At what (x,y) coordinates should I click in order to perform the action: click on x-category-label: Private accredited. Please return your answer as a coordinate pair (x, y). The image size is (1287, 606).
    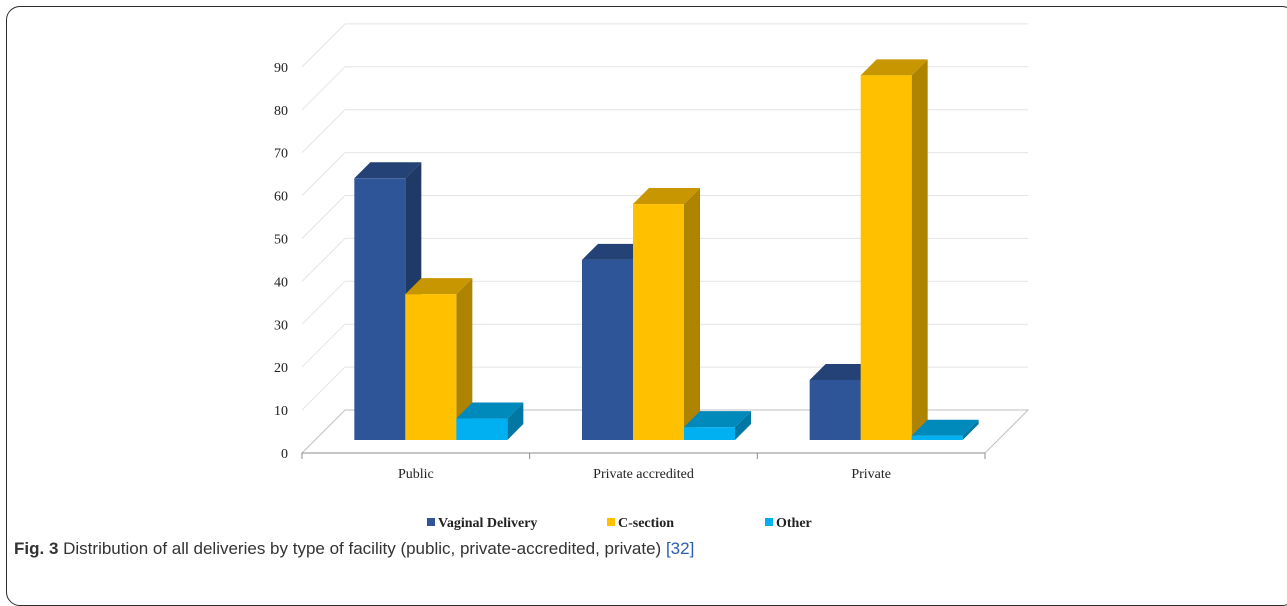
    Looking at the image, I should click on (643, 474).